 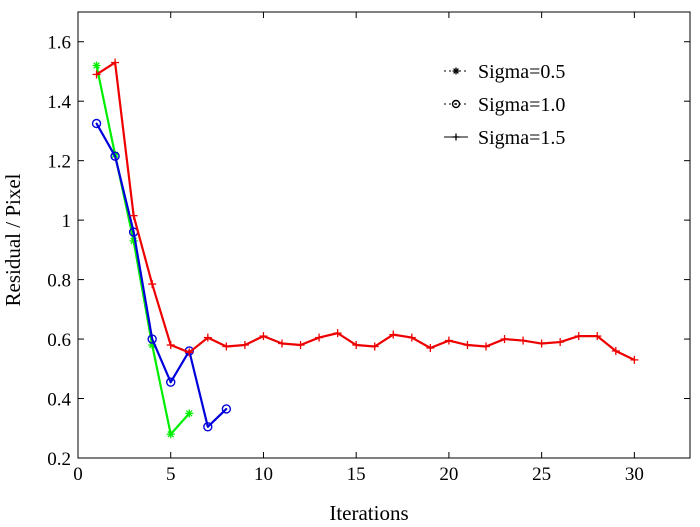 I want to click on legend: Sigma=0.5 Sigma=1.0 Sigma=1.5, so click(x=504, y=105).